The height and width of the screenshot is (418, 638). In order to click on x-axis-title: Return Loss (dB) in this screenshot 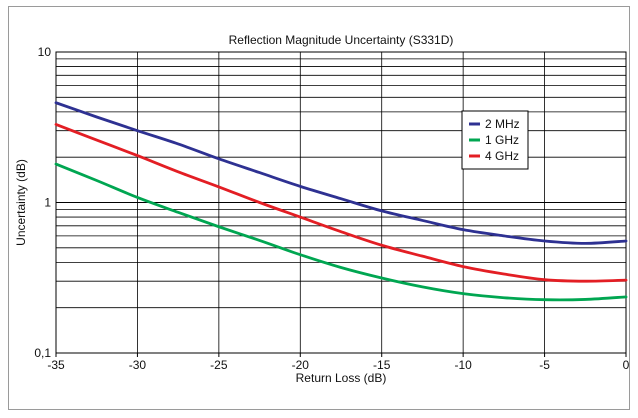, I will do `click(341, 378)`.